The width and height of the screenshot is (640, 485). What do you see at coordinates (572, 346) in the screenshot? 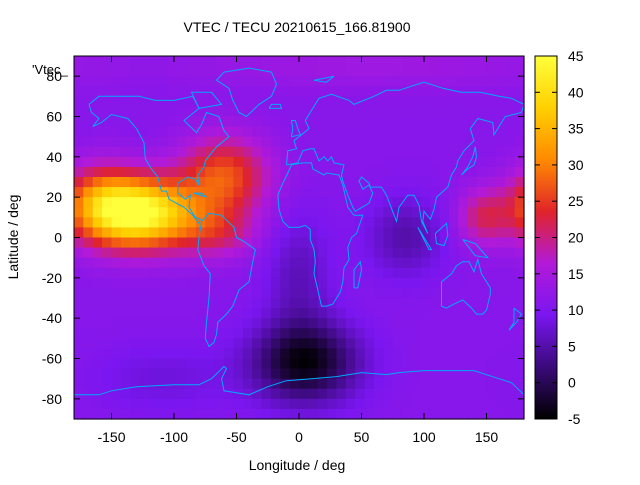
I see `colorbar-tick-label: 5` at bounding box center [572, 346].